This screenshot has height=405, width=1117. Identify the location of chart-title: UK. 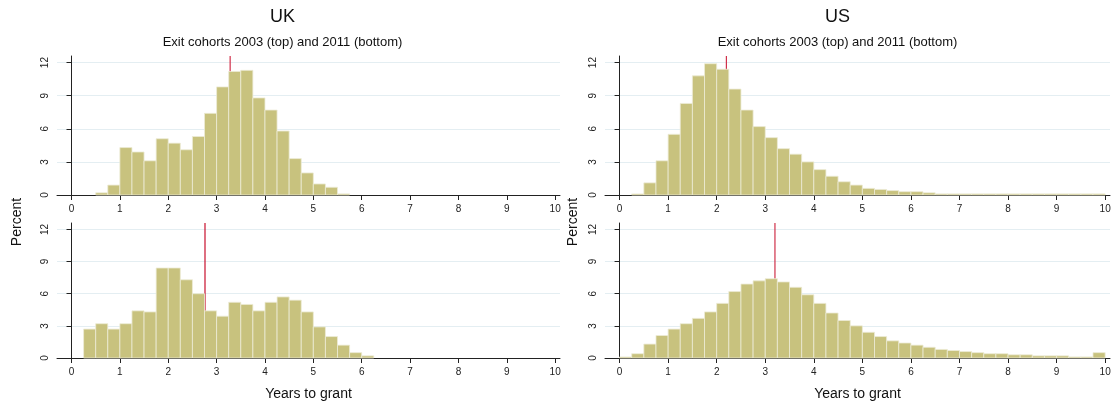
(282, 16).